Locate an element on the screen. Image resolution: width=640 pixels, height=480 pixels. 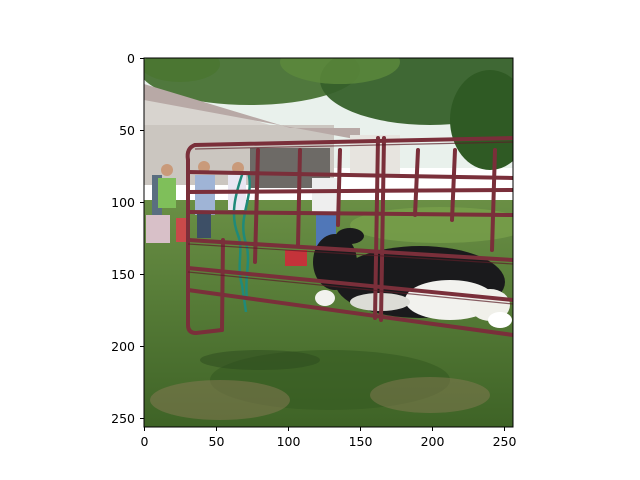
y-tick-label: 0 is located at coordinates (131, 58).